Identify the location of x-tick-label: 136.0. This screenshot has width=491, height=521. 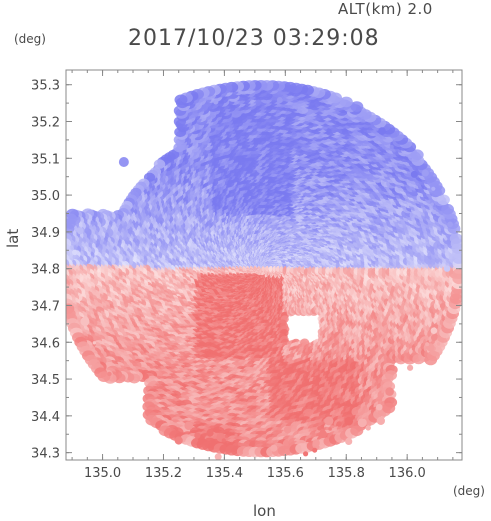
(407, 473).